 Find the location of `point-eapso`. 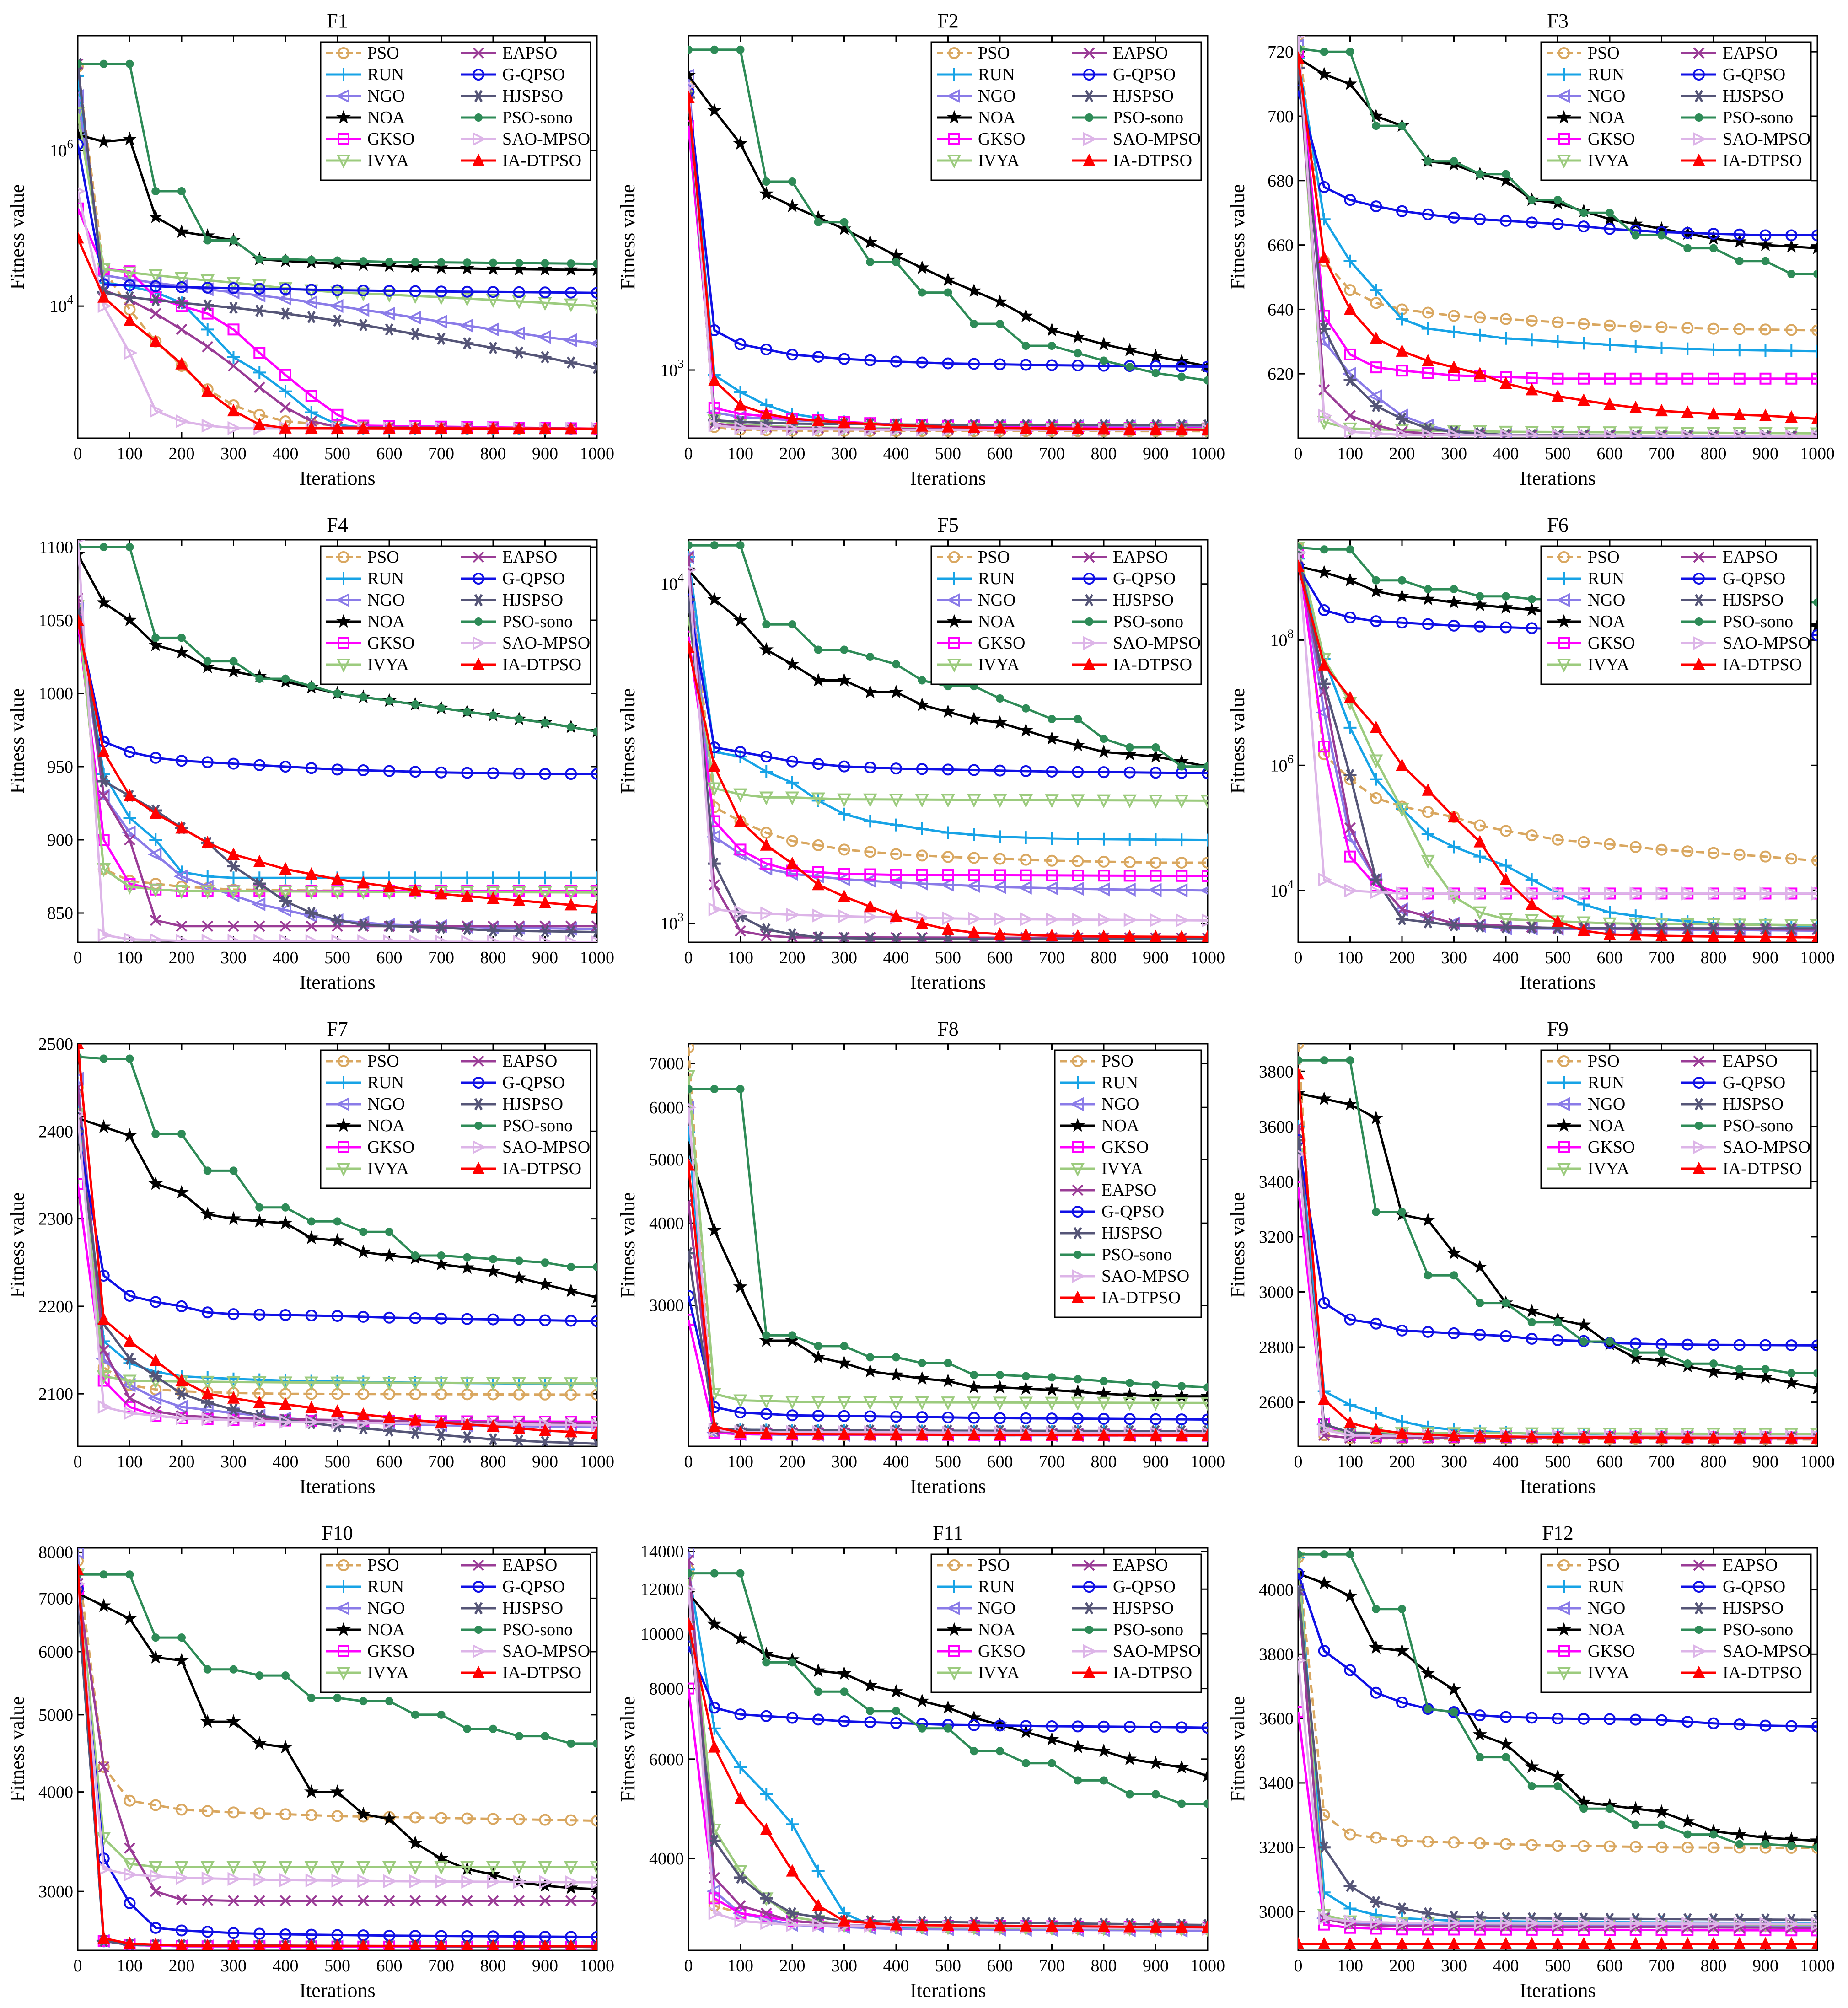

point-eapso is located at coordinates (234, 926).